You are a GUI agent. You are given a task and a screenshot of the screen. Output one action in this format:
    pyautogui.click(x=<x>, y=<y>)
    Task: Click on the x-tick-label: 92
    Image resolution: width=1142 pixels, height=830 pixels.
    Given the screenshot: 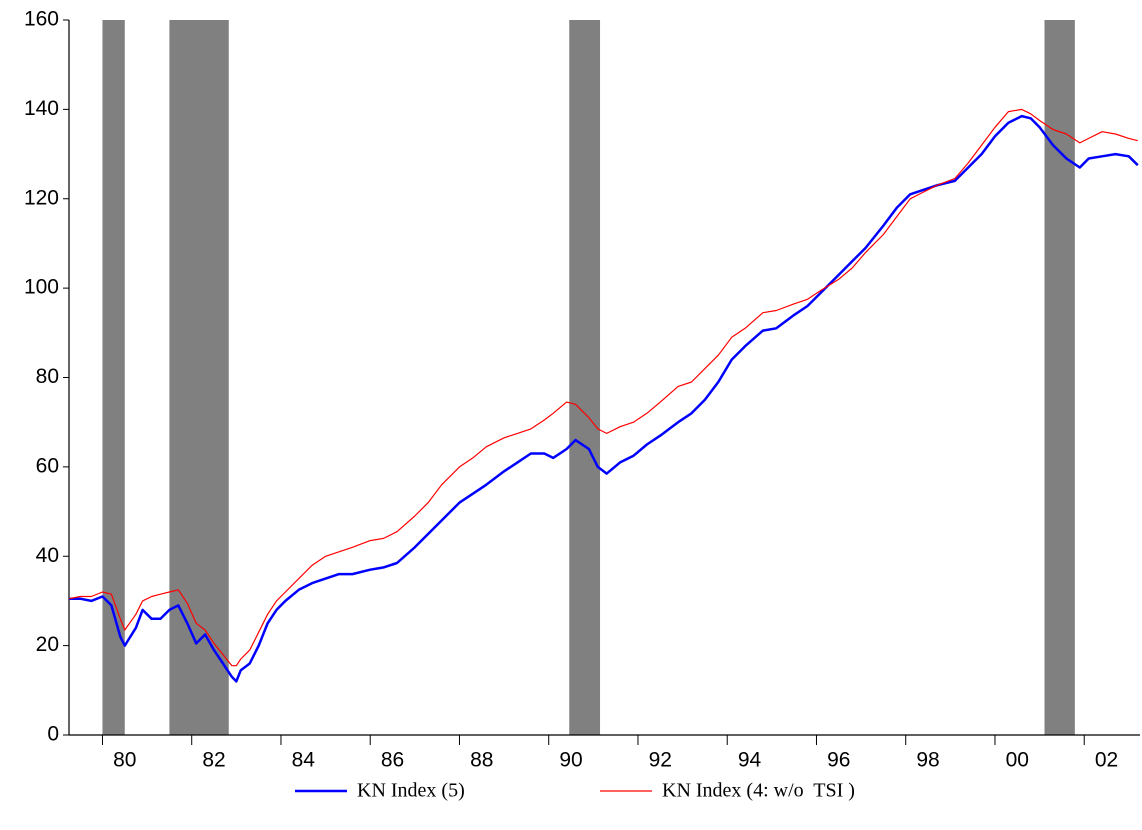 What is the action you would take?
    pyautogui.click(x=660, y=760)
    